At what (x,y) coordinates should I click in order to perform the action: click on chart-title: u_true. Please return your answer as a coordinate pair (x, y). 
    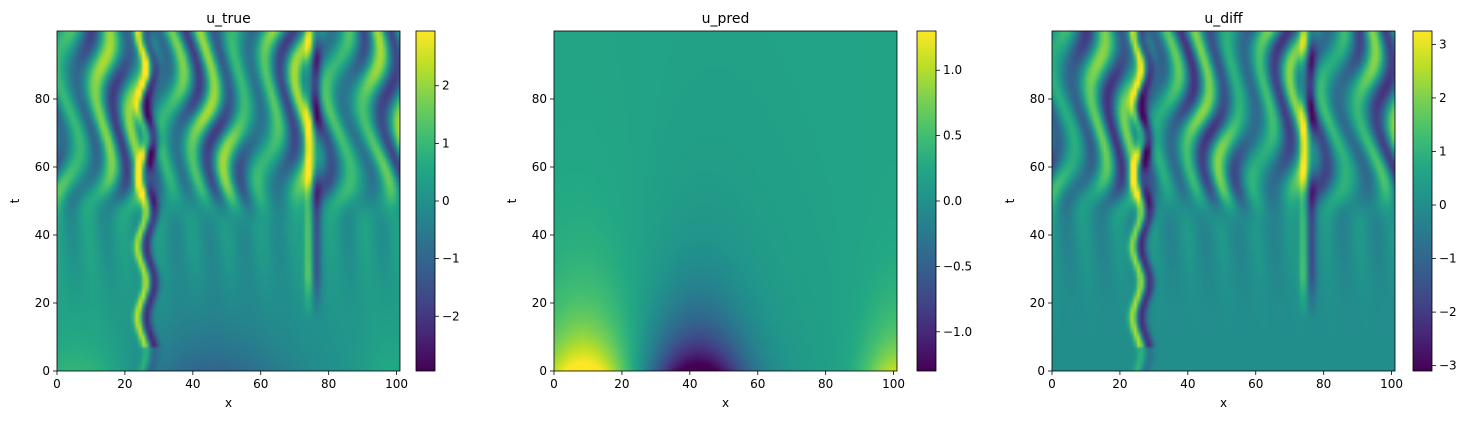
    Looking at the image, I should click on (228, 19).